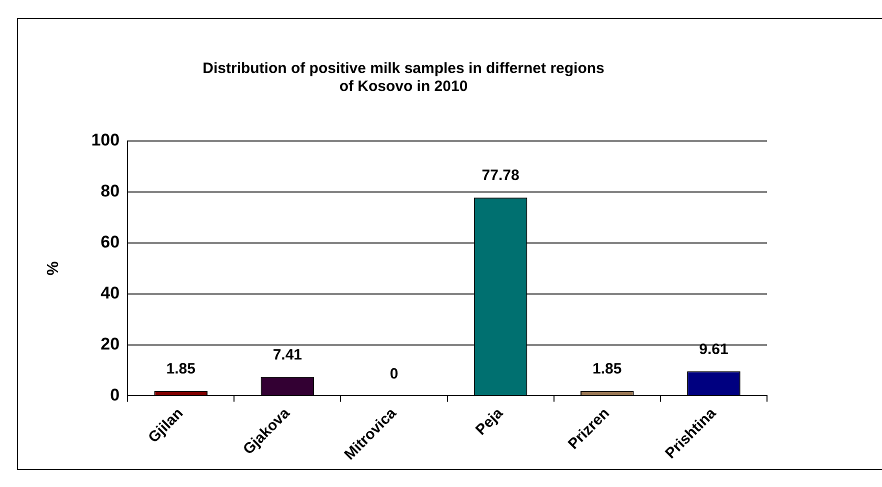  Describe the element at coordinates (287, 355) in the screenshot. I see `data-label: 7.41` at that location.